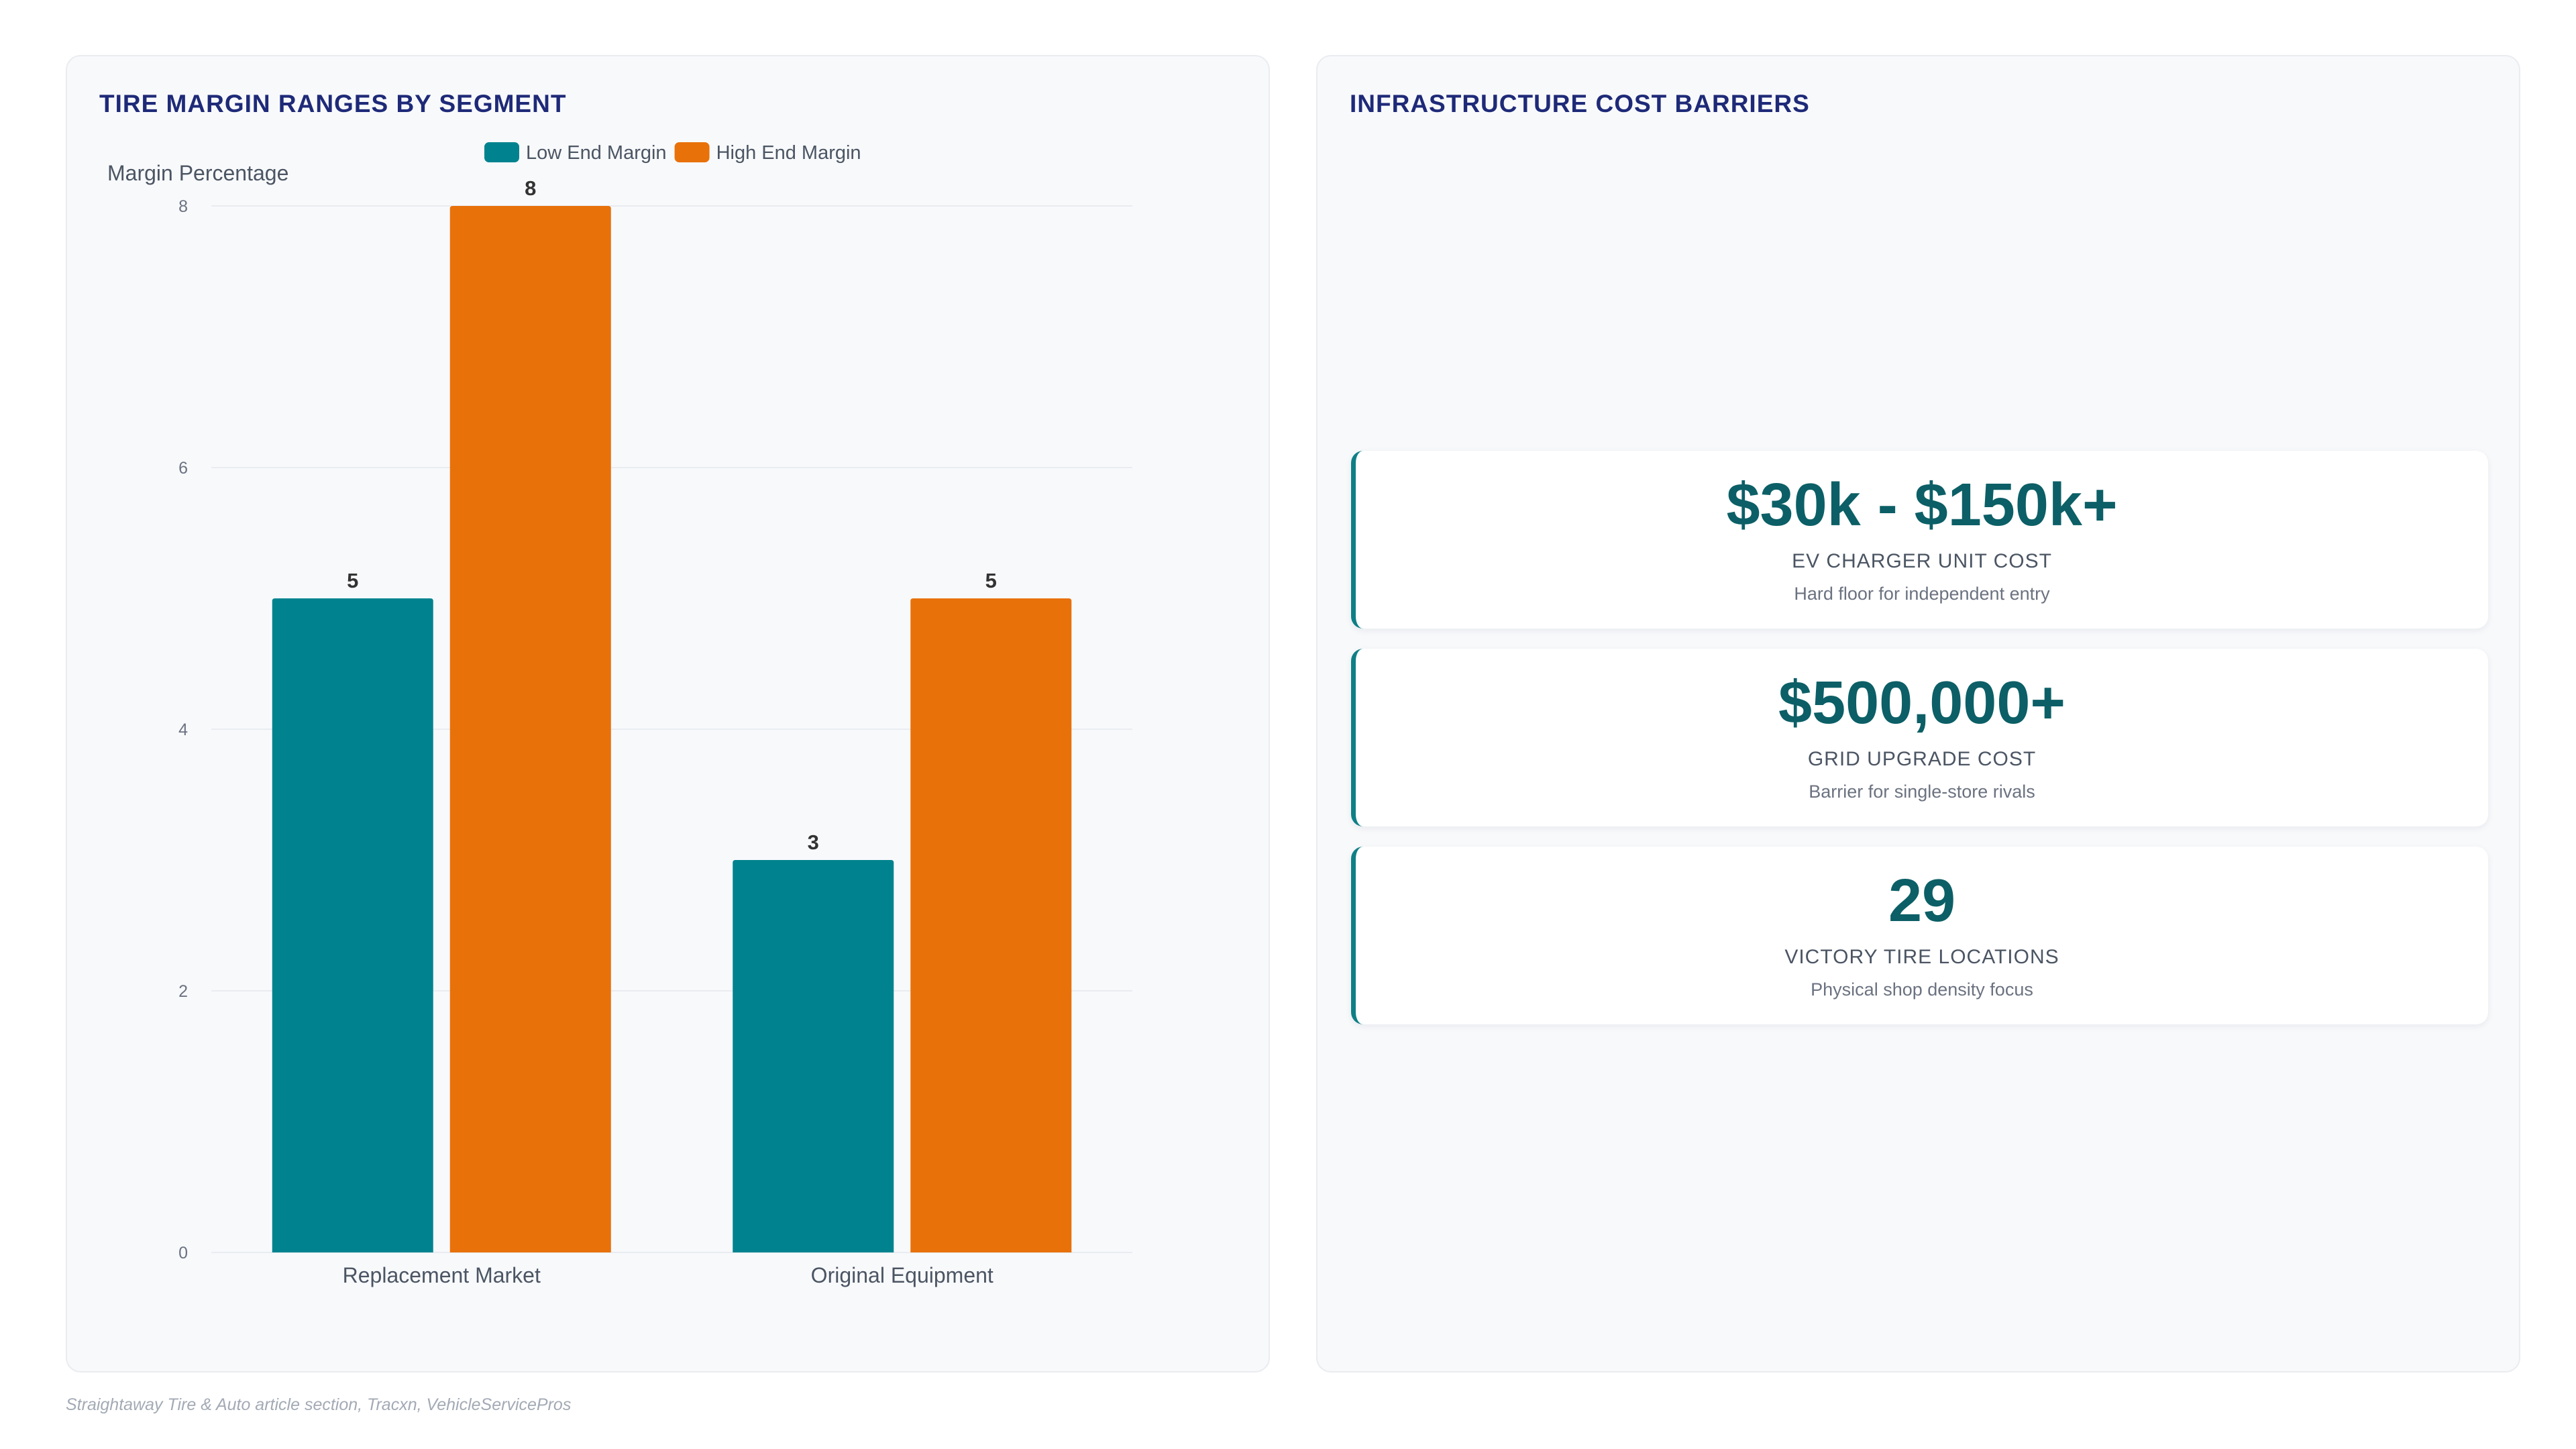 The height and width of the screenshot is (1449, 2576). Describe the element at coordinates (183, 1253) in the screenshot. I see `y-tick-label: 0` at that location.